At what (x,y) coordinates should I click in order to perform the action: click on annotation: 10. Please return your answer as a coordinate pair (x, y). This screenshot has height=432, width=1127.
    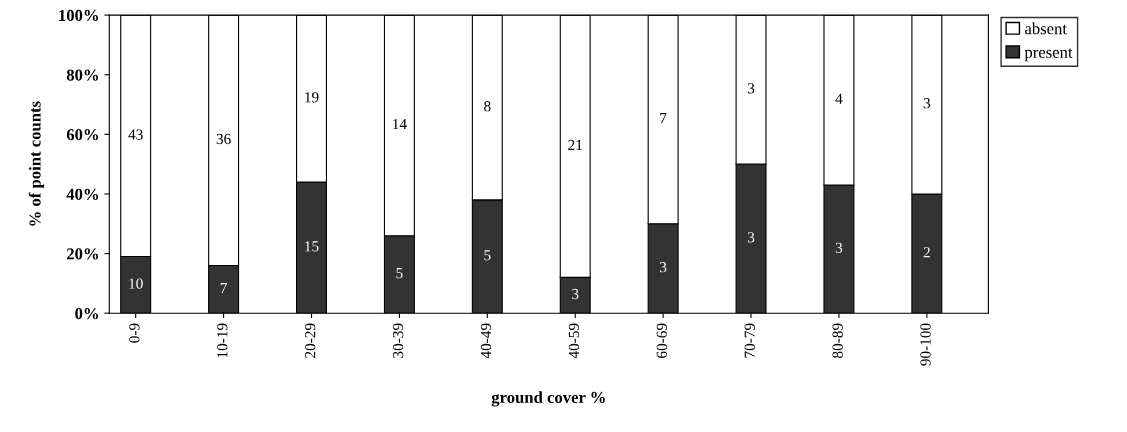
    Looking at the image, I should click on (136, 283).